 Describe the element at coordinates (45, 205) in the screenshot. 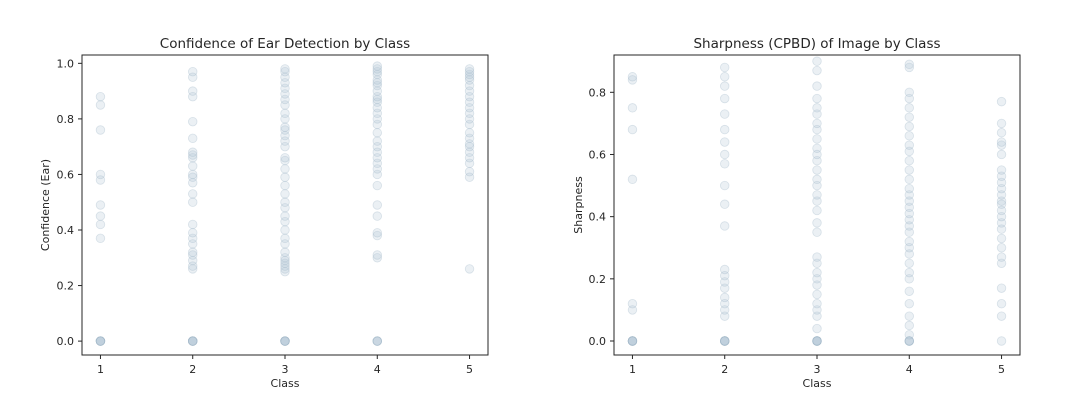

I see `y-axis-label: Confidence (Ear)` at that location.